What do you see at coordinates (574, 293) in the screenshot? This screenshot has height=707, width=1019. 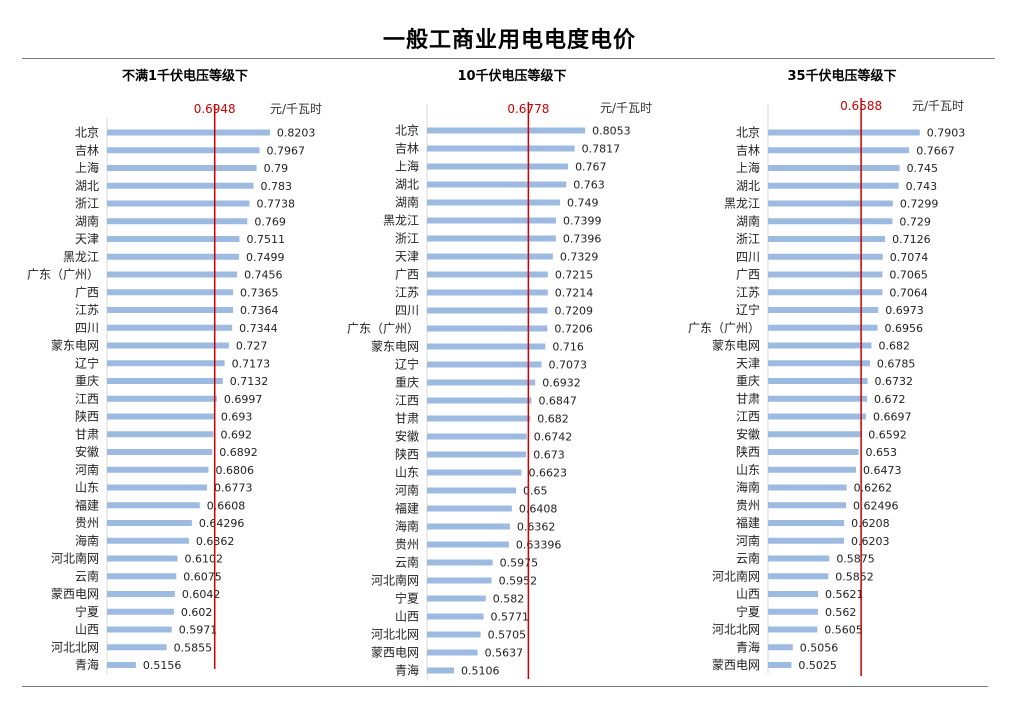 I see `value-label: 0.7214` at bounding box center [574, 293].